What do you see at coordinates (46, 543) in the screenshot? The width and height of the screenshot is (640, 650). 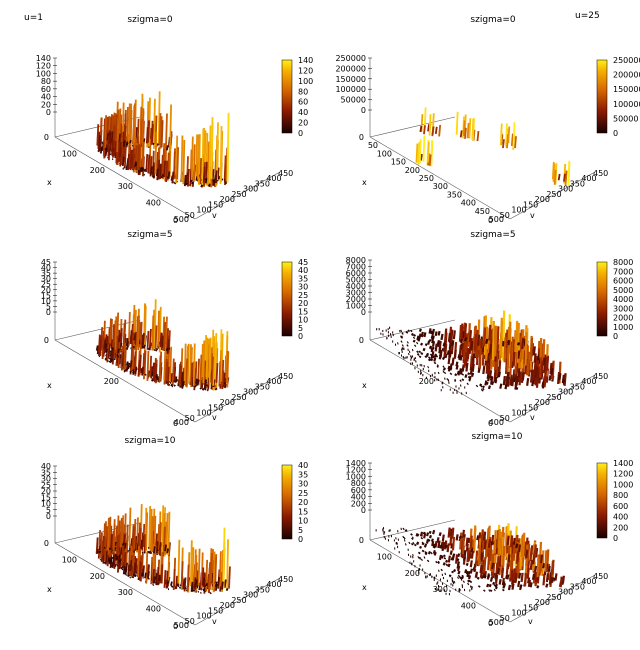 I see `x-tick-label: 0` at bounding box center [46, 543].